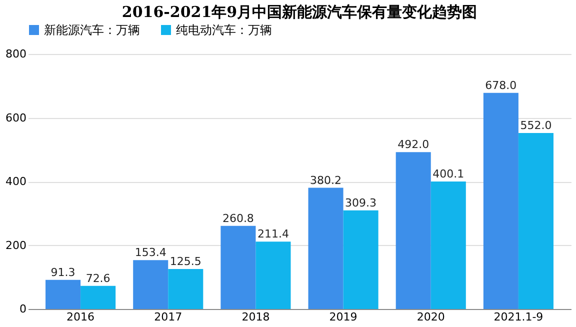 The image size is (576, 327). Describe the element at coordinates (238, 218) in the screenshot. I see `data-label: 260.8` at that location.